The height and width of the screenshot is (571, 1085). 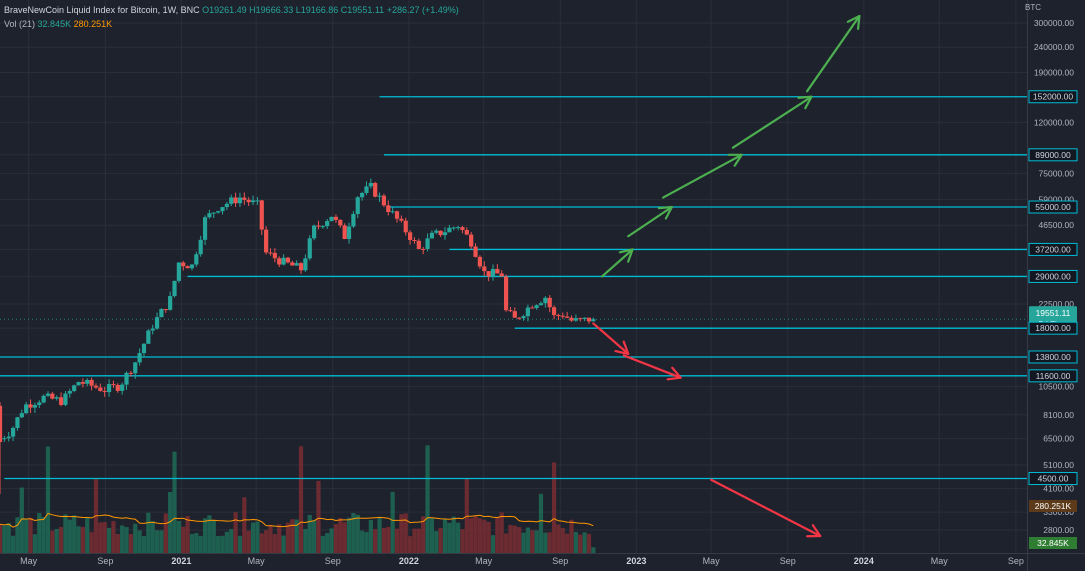 I want to click on volume-indicator-label: Vol (21), so click(x=20, y=24).